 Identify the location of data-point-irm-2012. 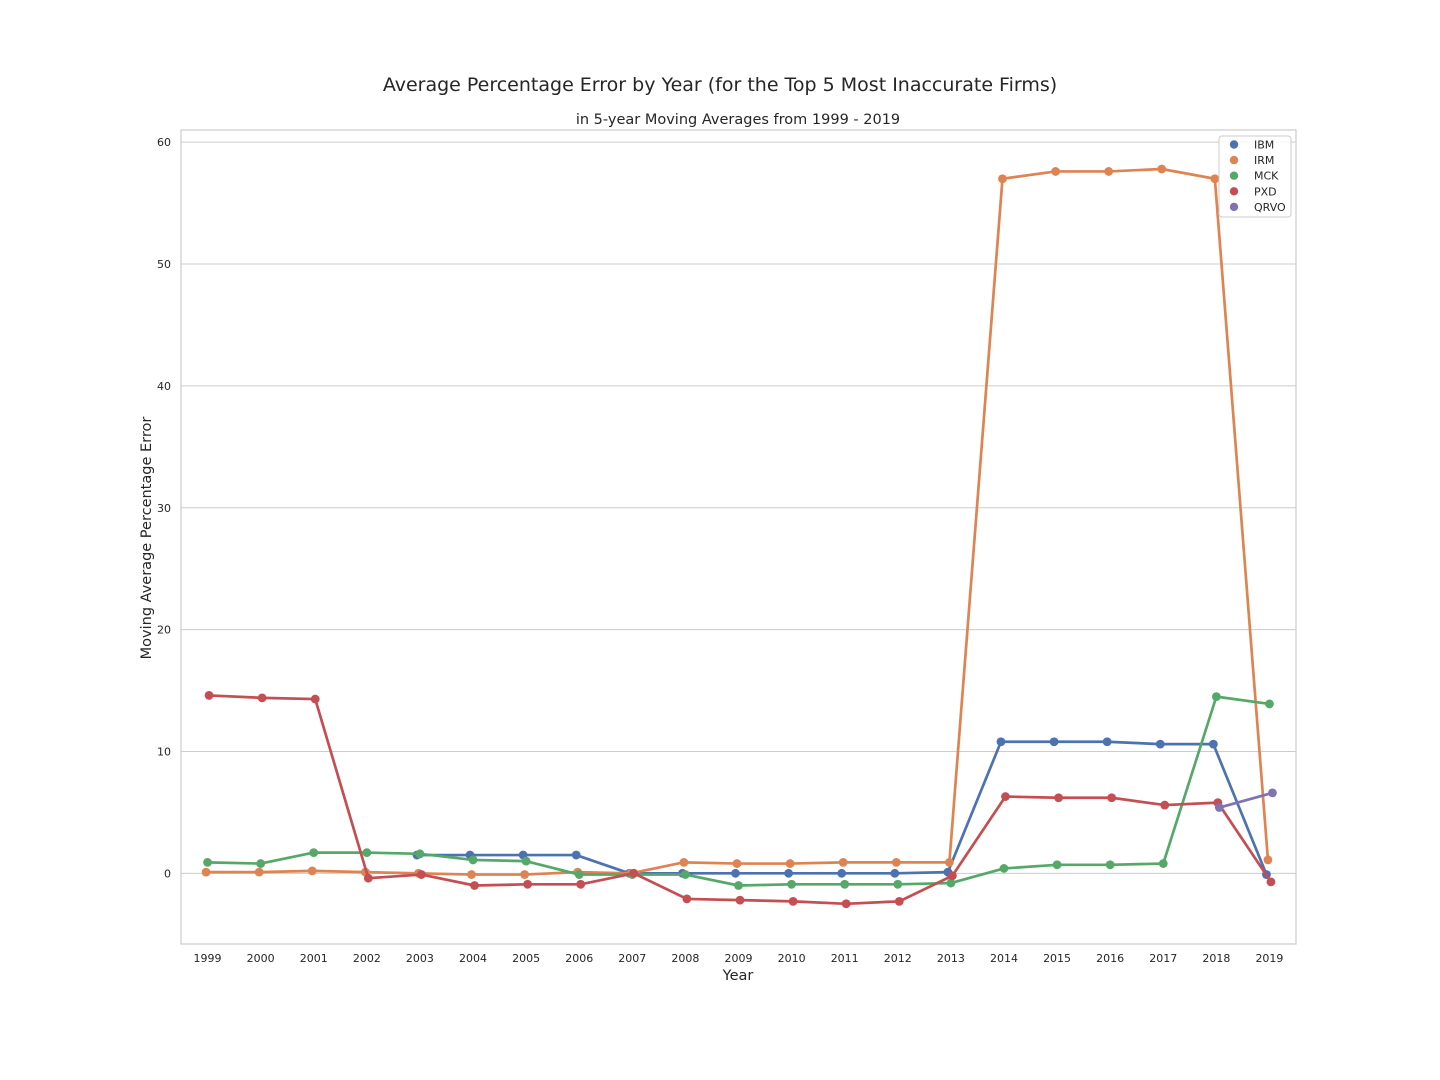
(896, 862).